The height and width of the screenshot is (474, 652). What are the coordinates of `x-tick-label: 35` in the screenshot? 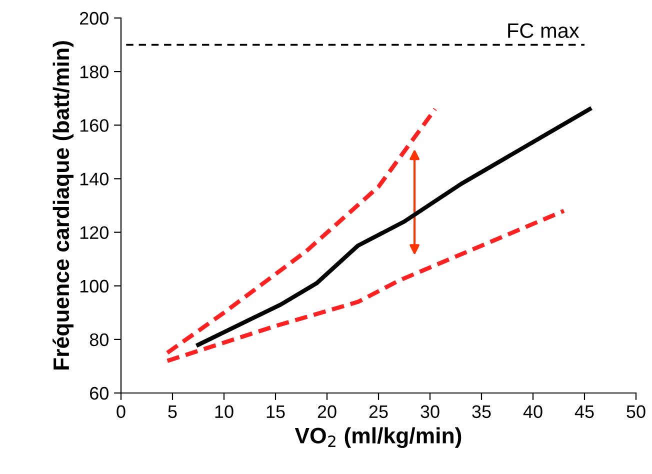 It's located at (481, 411).